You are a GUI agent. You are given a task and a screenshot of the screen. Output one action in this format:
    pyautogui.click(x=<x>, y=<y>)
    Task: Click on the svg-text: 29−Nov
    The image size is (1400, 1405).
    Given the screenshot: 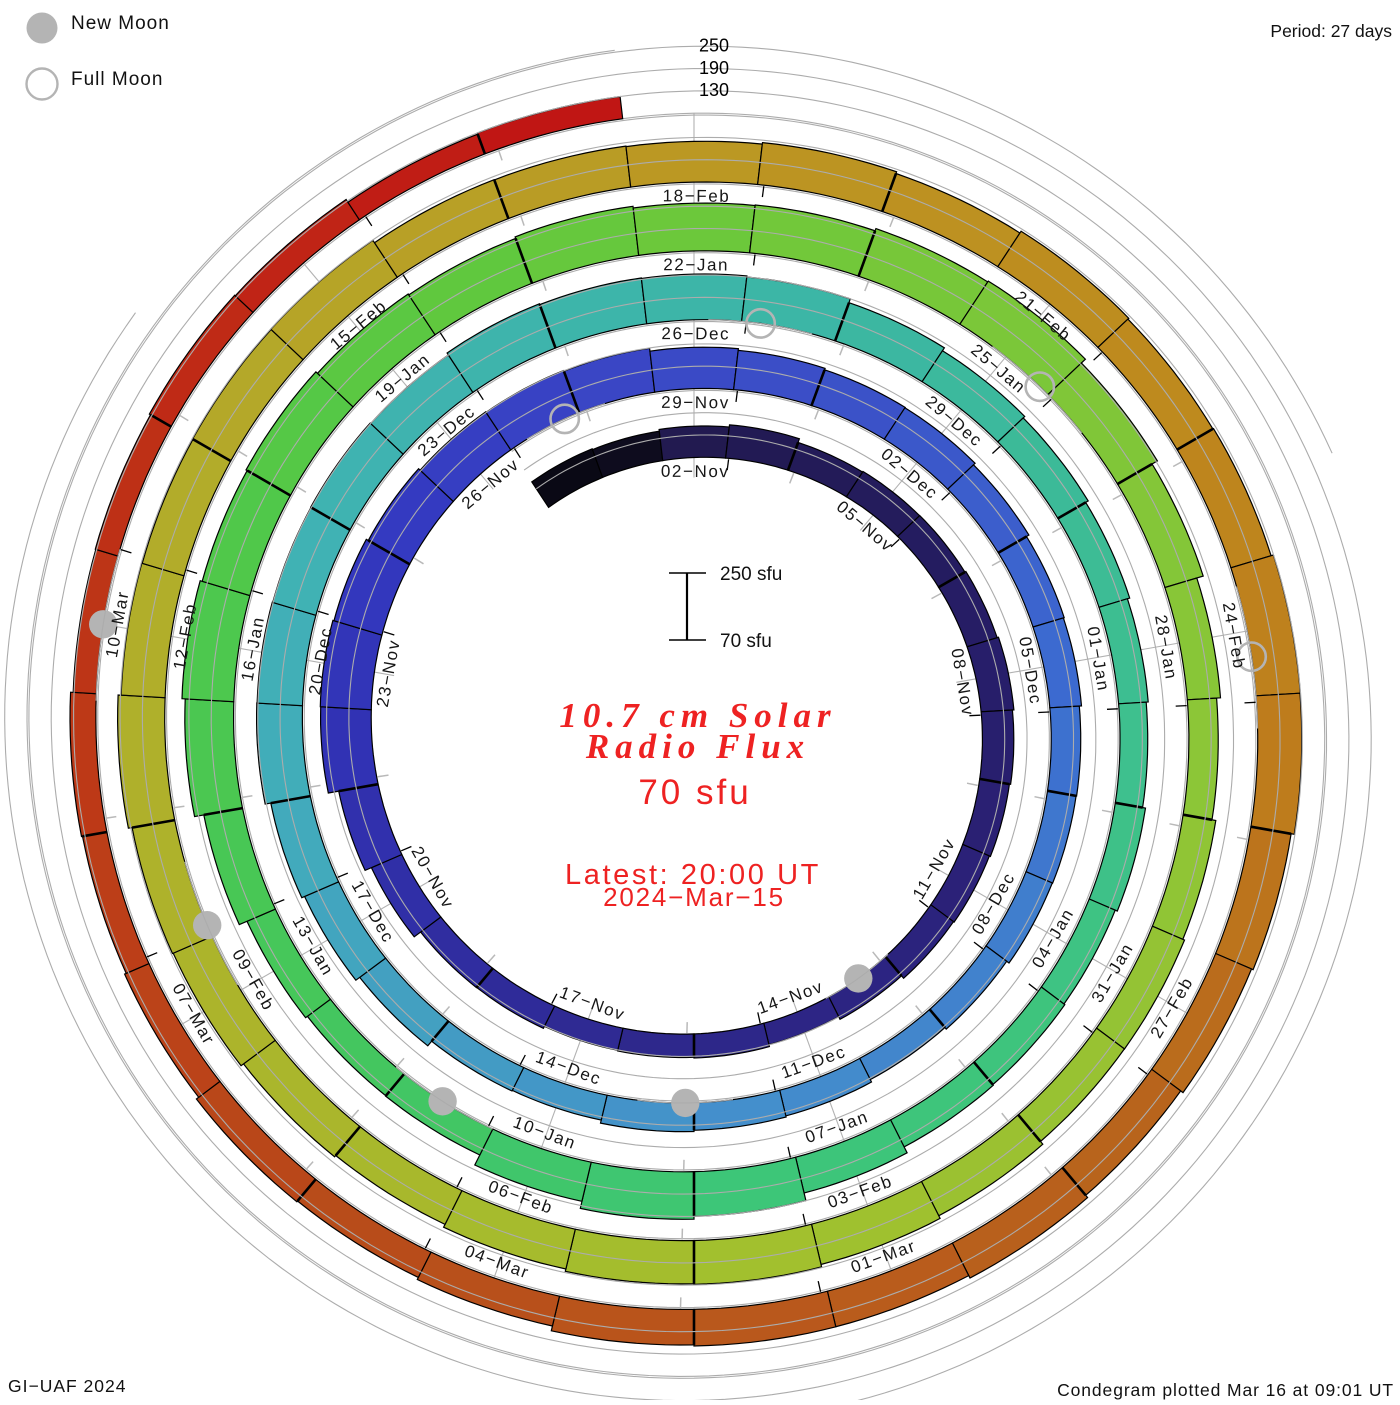 What is the action you would take?
    pyautogui.click(x=695, y=402)
    